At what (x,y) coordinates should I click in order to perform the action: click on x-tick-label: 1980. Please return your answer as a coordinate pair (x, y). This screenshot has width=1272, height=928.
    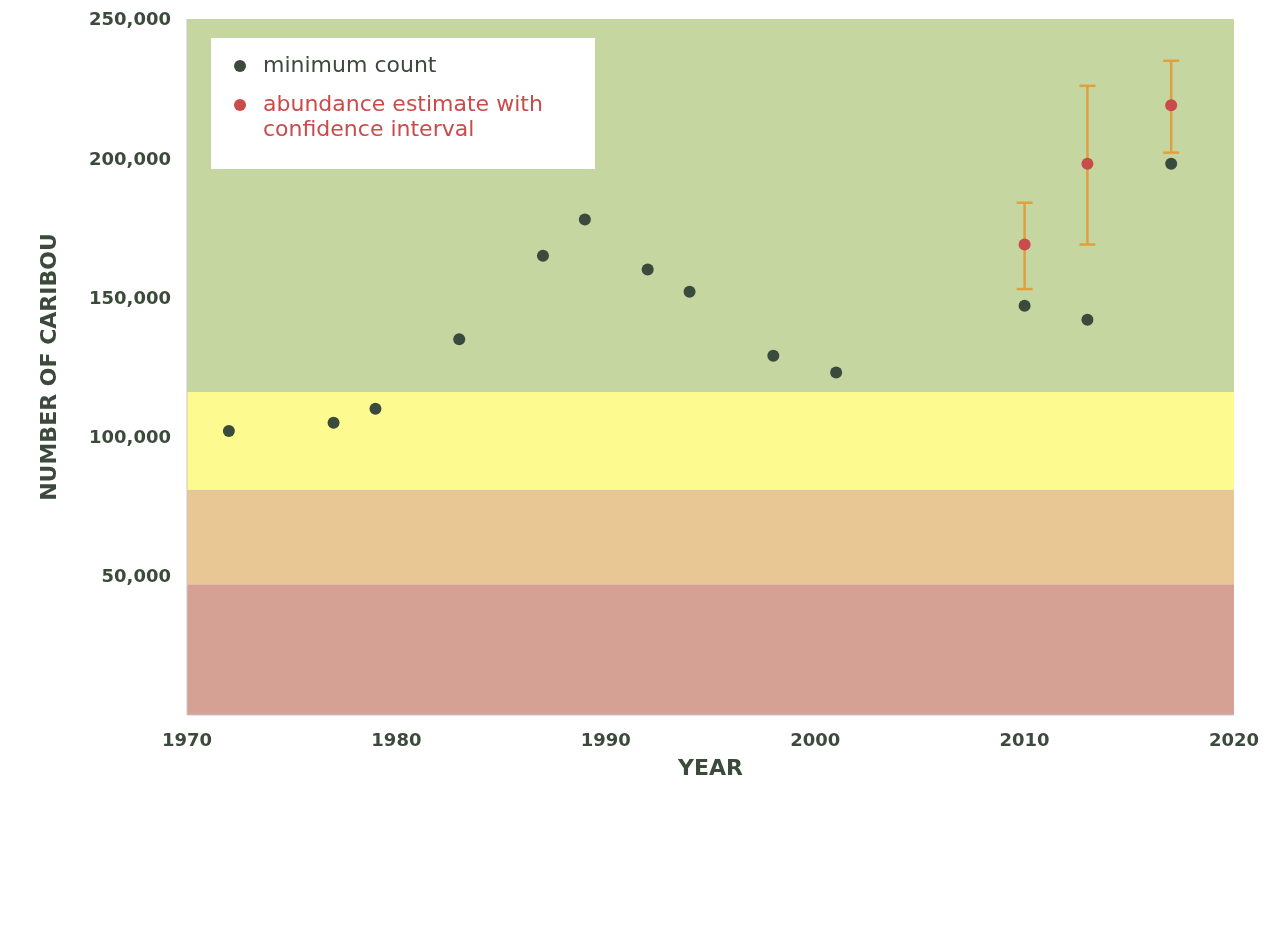
    Looking at the image, I should click on (396, 739).